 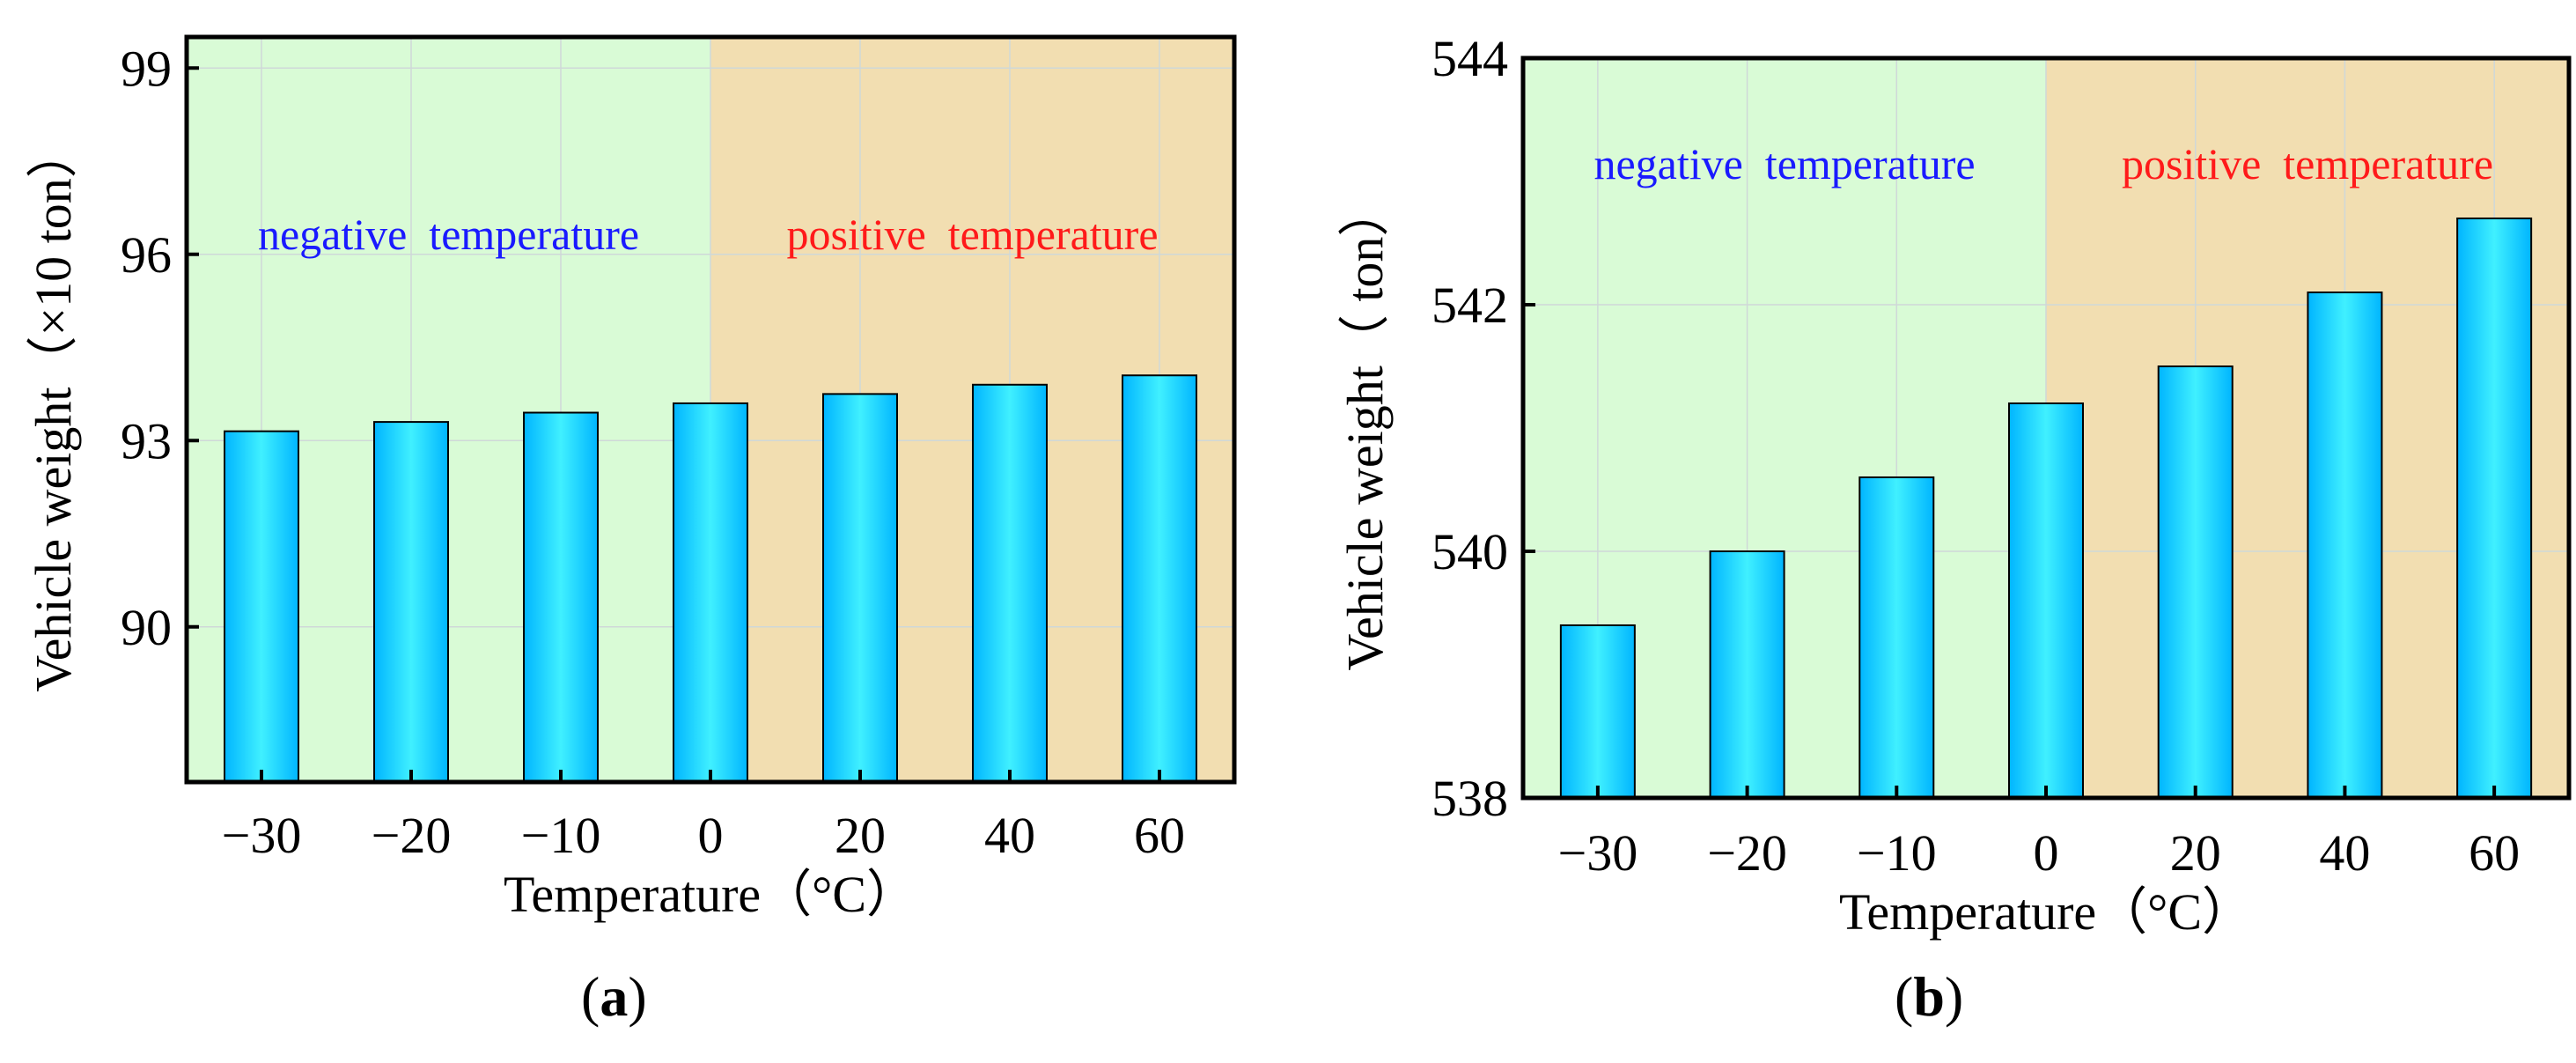 What do you see at coordinates (1470, 551) in the screenshot?
I see `y-tick-label: 540` at bounding box center [1470, 551].